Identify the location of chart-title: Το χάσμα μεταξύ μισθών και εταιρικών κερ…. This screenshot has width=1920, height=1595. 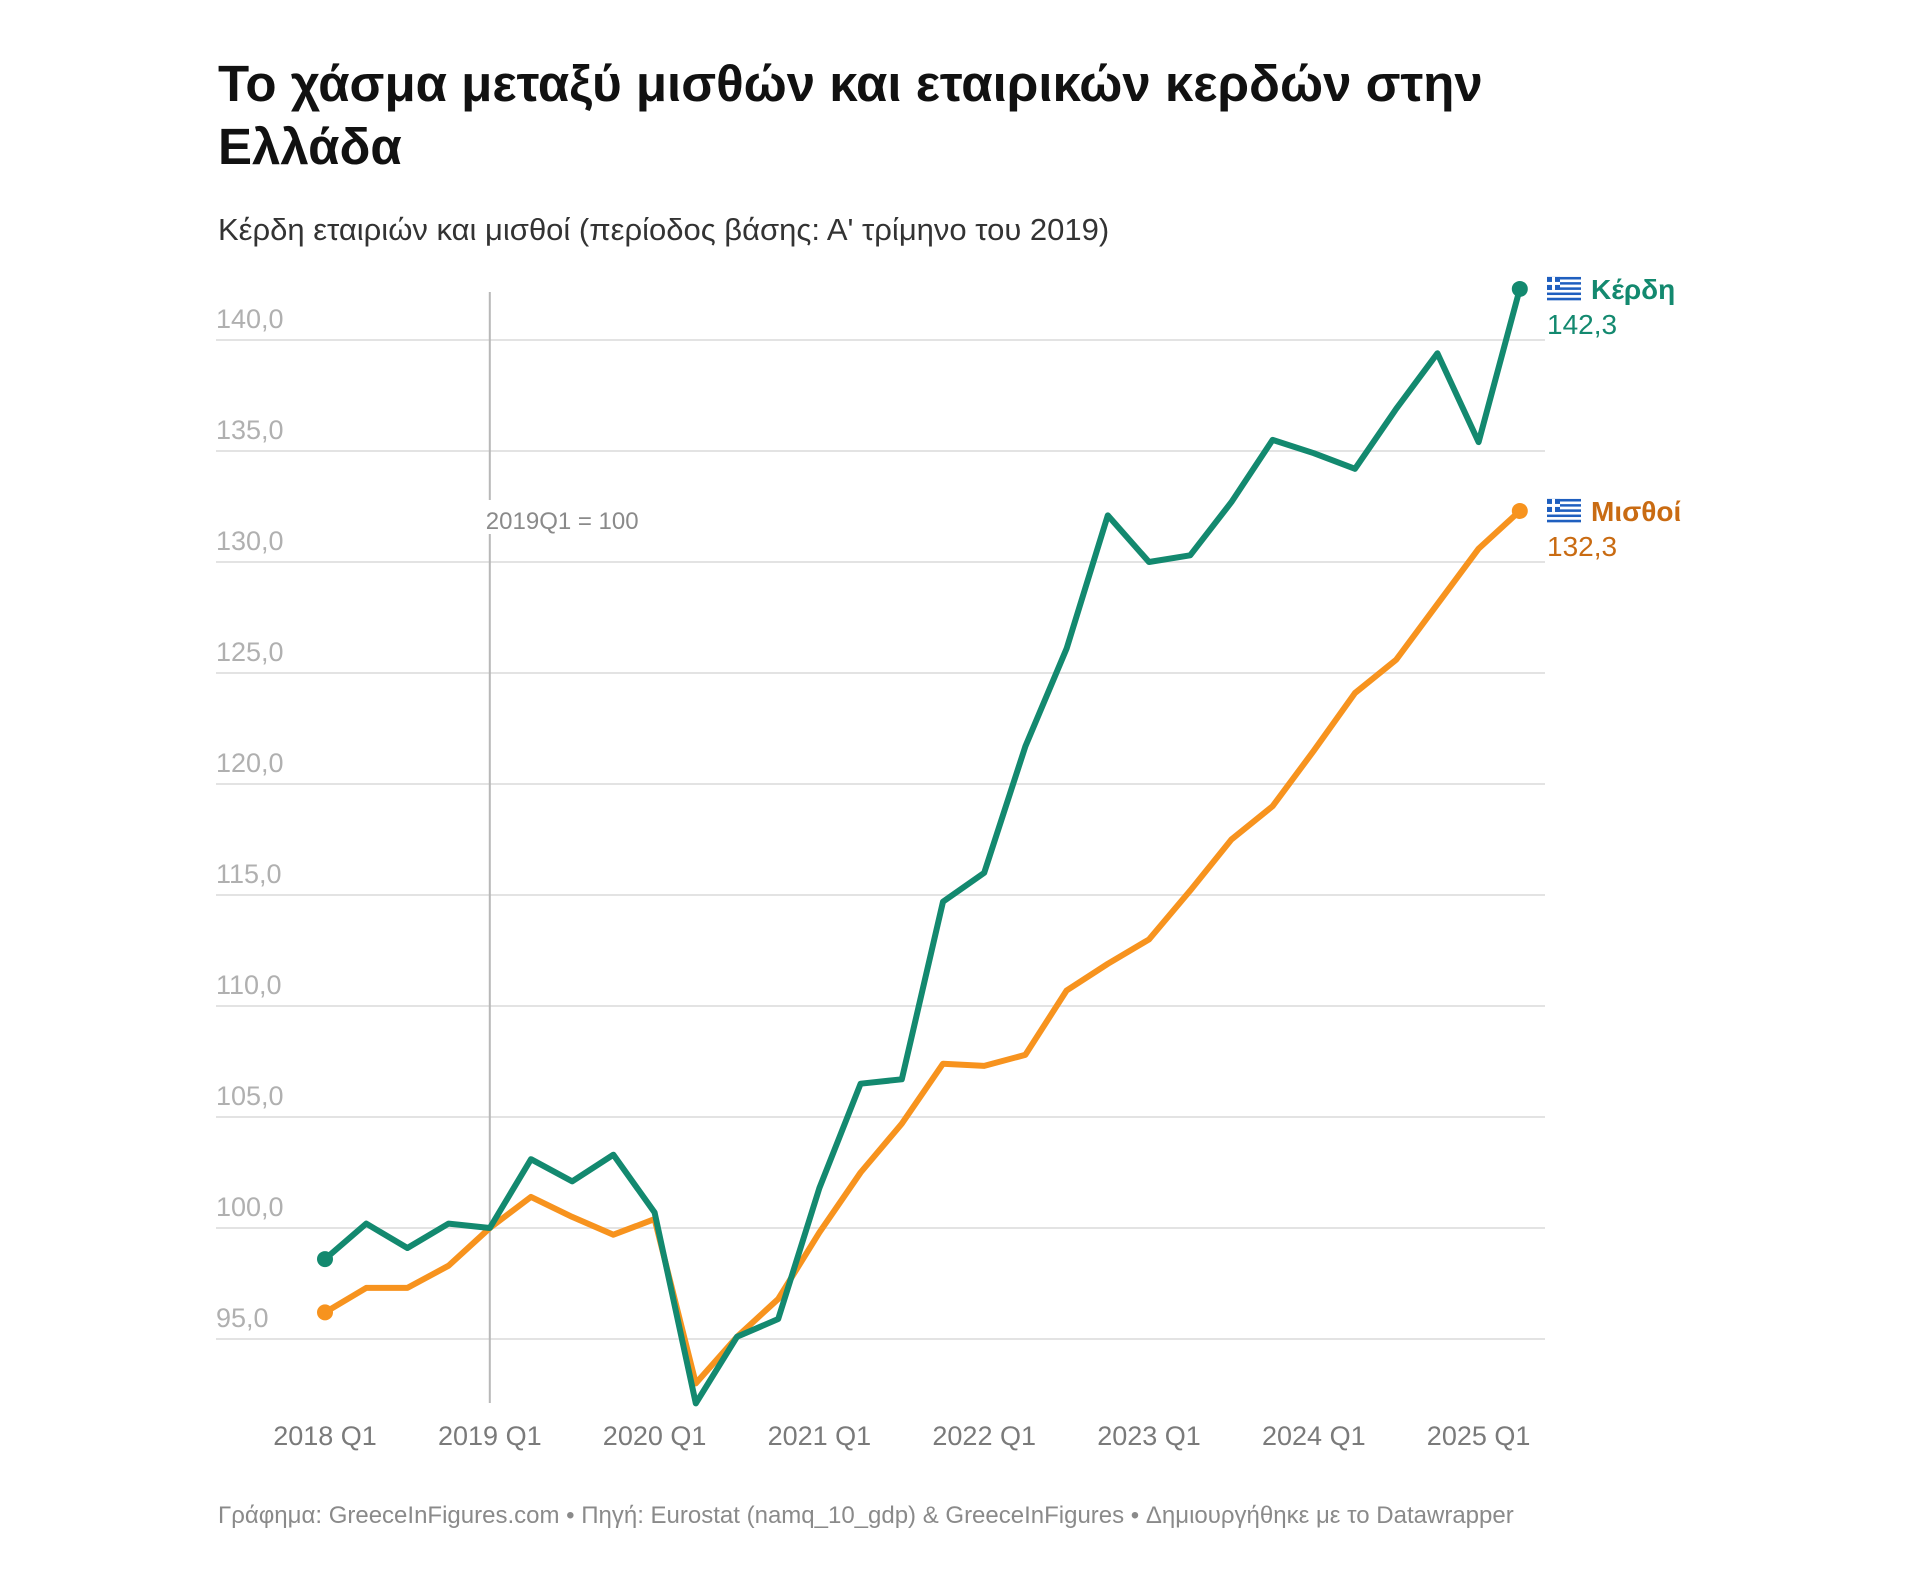
(850, 115).